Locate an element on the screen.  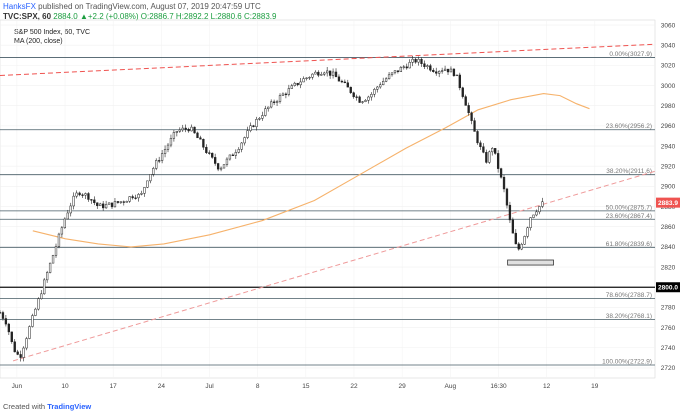
author-name: HanksFX is located at coordinates (19, 6).